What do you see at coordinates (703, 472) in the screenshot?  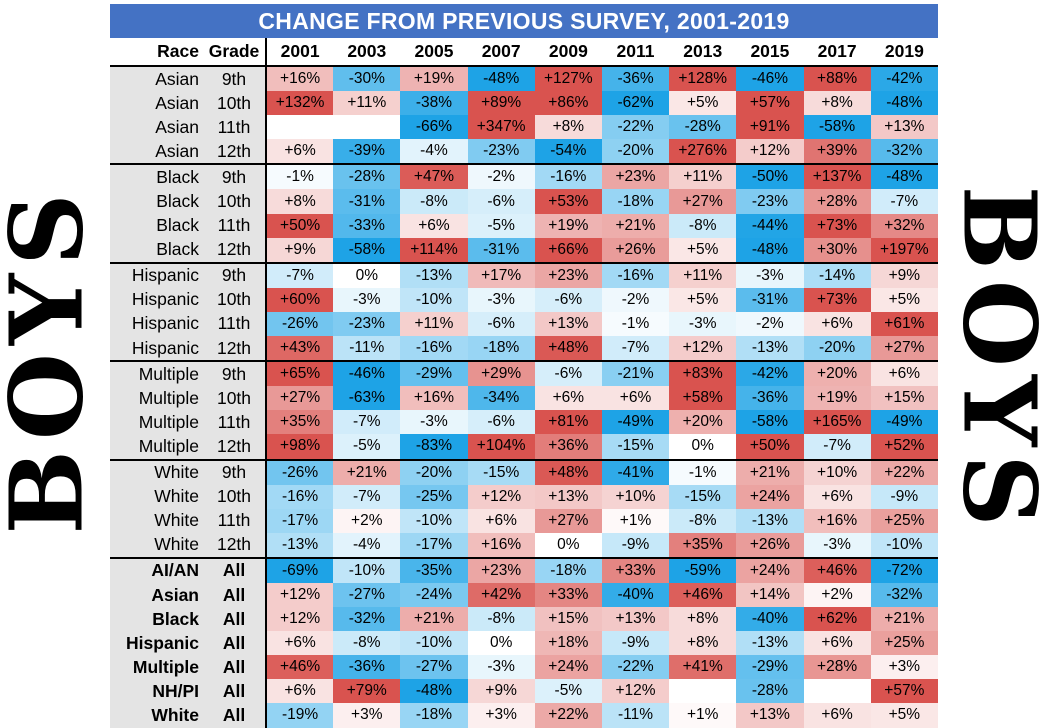 I see `heatmap-cell: -1%` at bounding box center [703, 472].